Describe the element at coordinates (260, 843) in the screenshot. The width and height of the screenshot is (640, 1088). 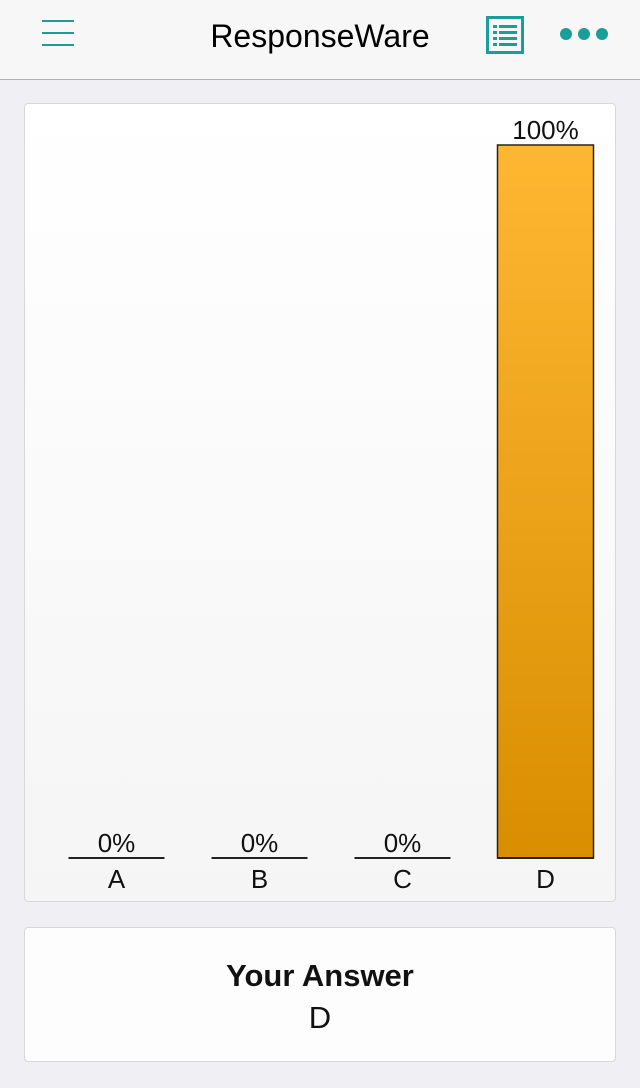
I see `value-label-b: 0%` at that location.